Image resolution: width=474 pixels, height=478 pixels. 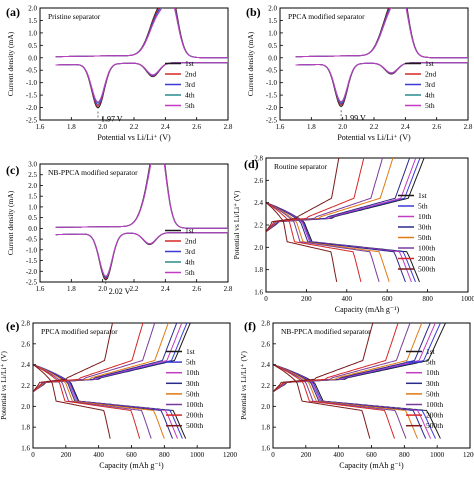 I want to click on y-tick-label: 2.5, so click(x=32, y=175).